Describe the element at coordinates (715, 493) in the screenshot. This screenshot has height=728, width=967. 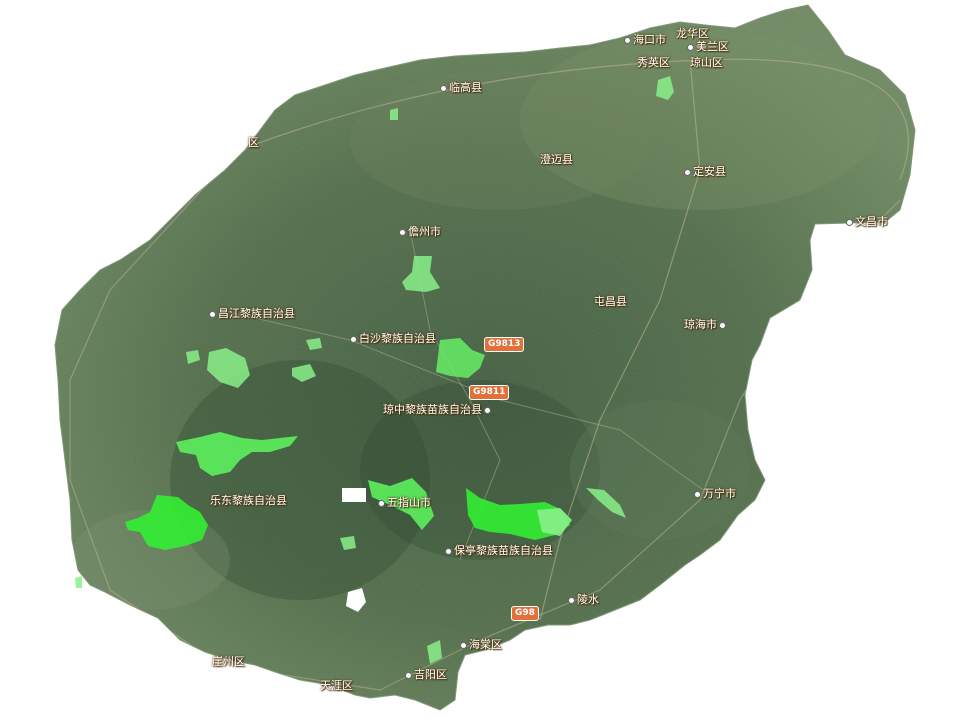
I see `city-label-wanning: 万宁市` at that location.